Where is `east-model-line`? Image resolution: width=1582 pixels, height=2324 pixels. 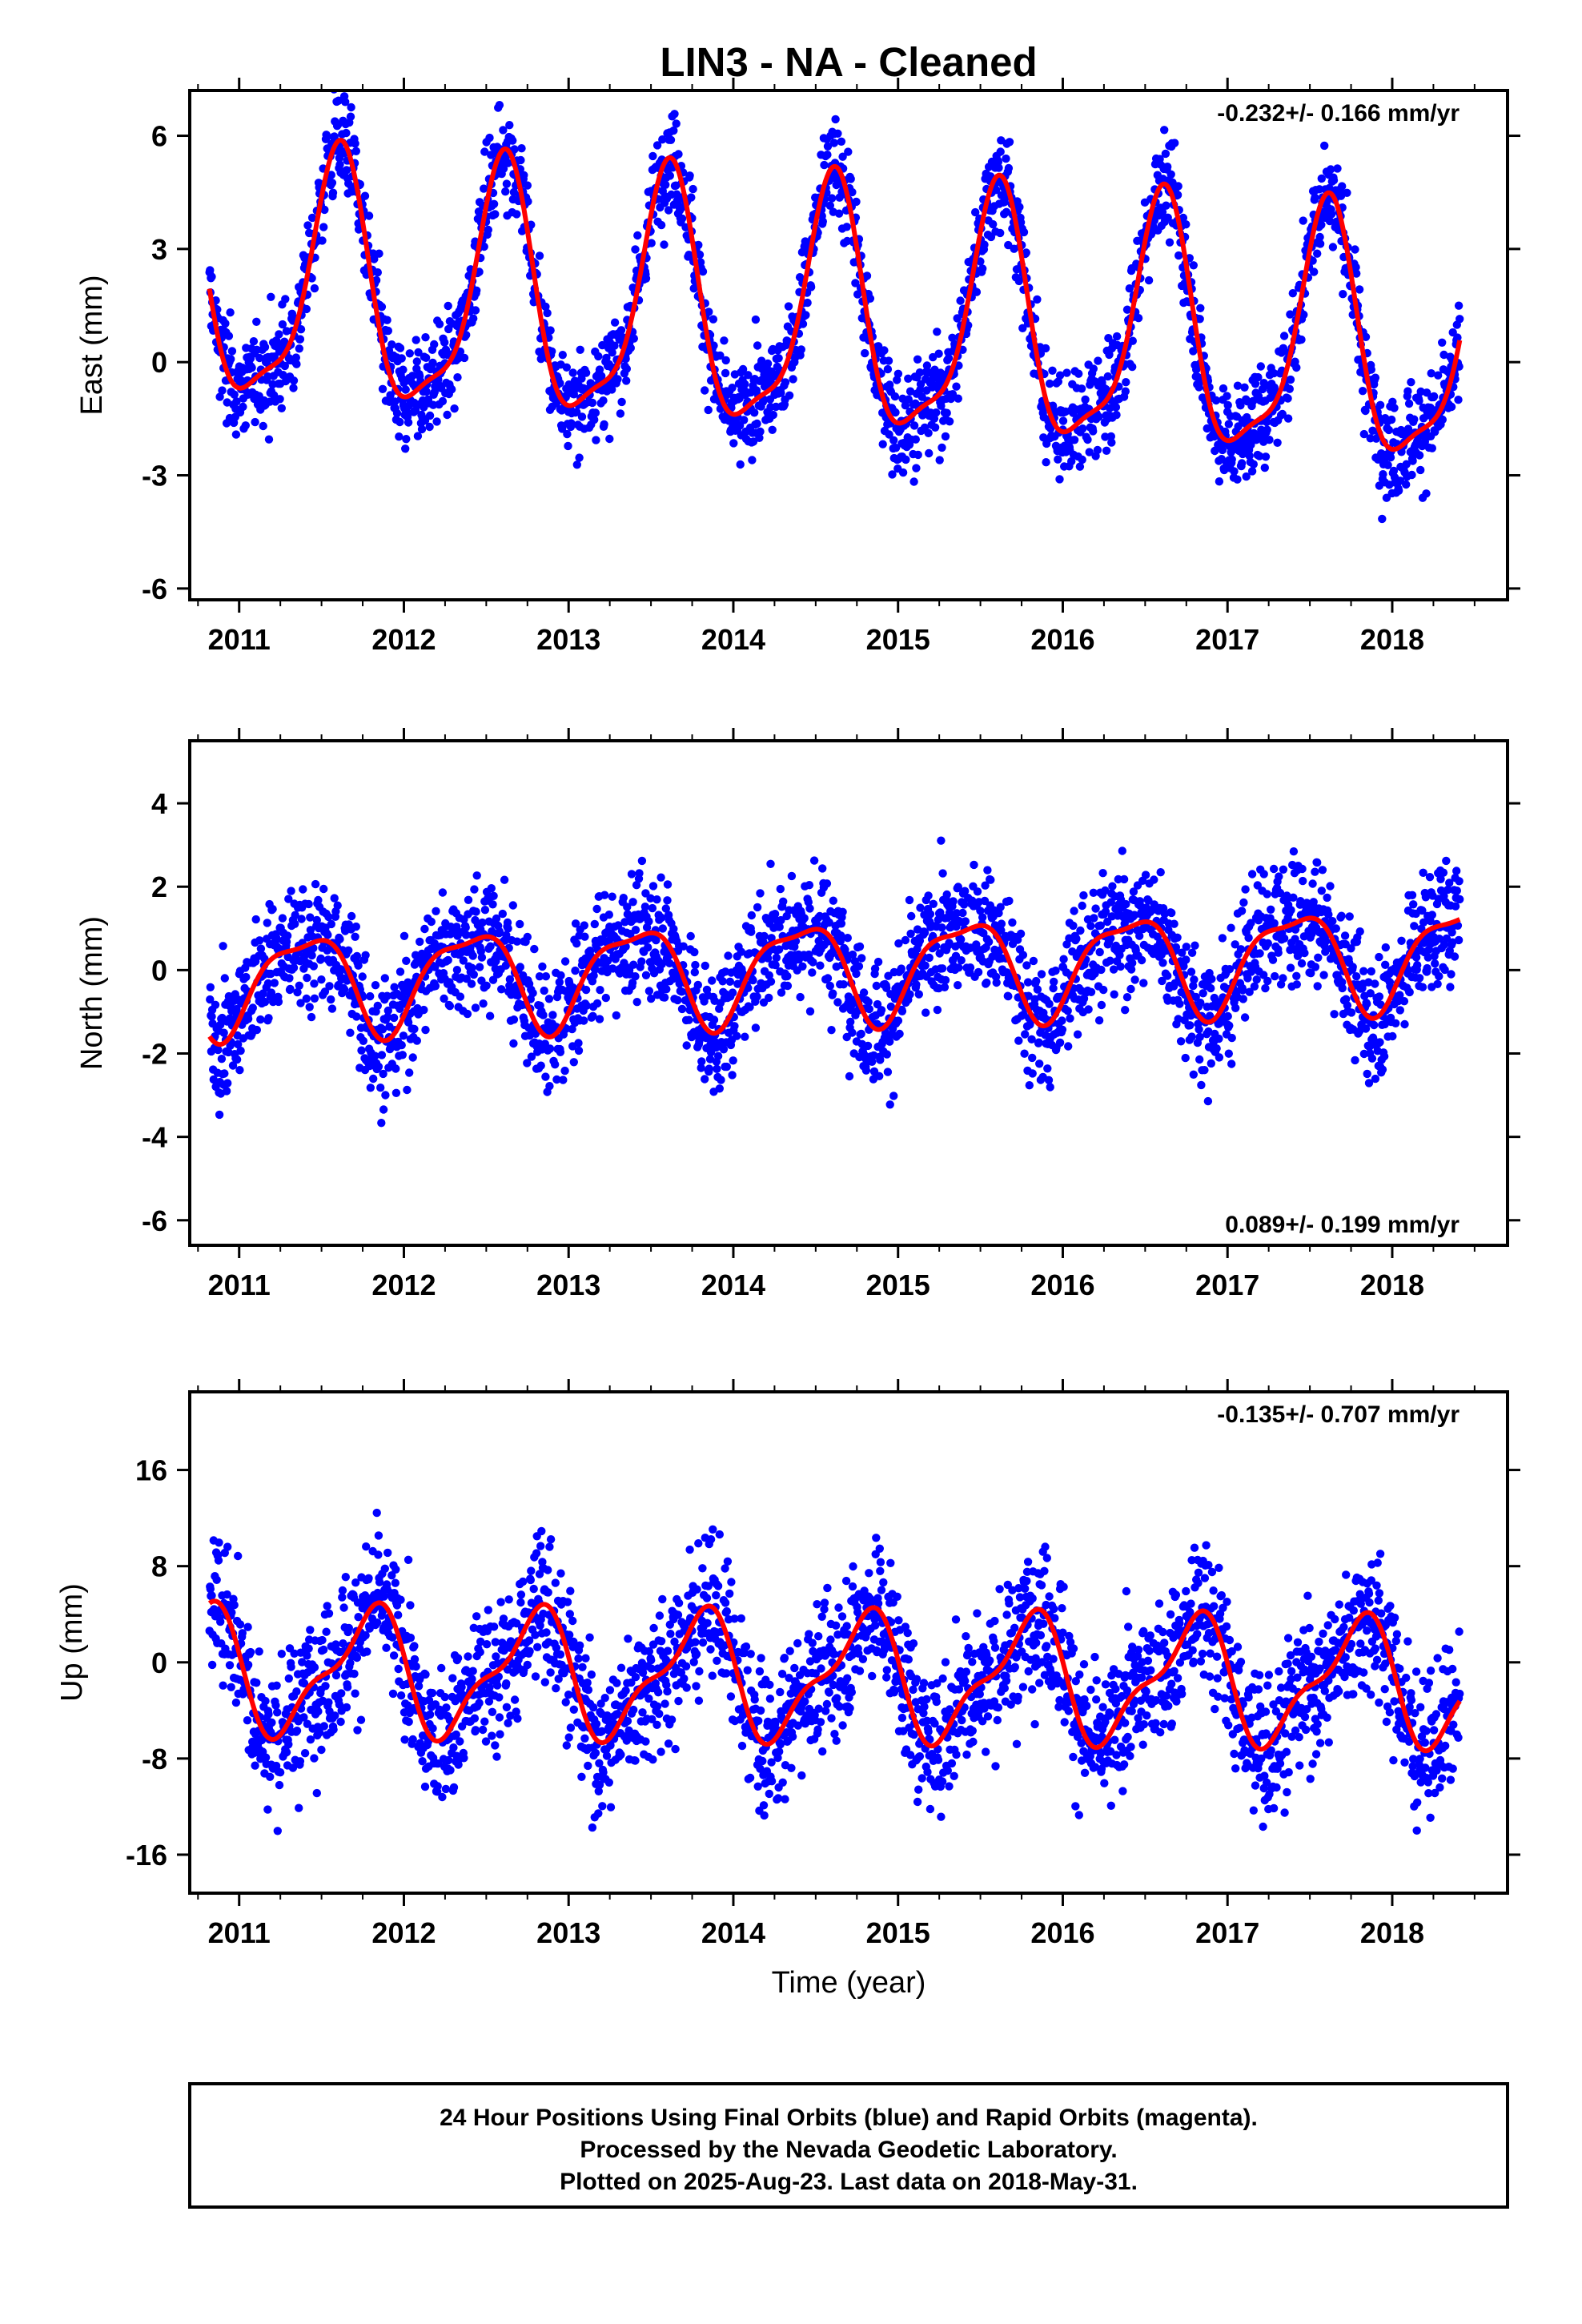 east-model-line is located at coordinates (835, 295).